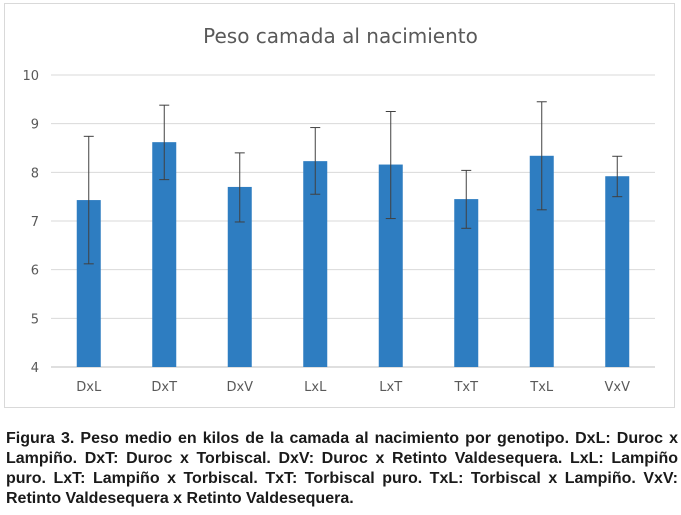  What do you see at coordinates (465, 387) in the screenshot?
I see `x-tick-label: TxT` at bounding box center [465, 387].